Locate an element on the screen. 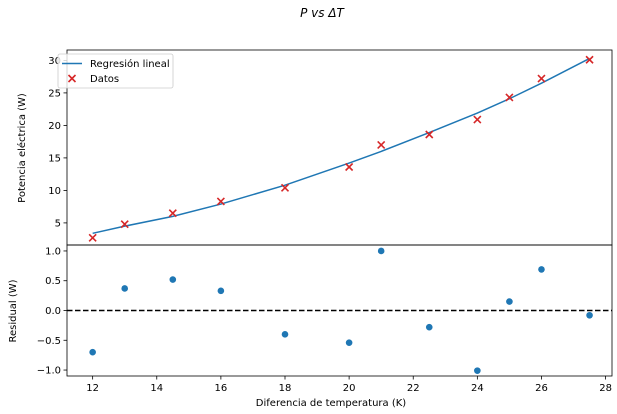  legend: Regresión lineal Datos is located at coordinates (115, 71).